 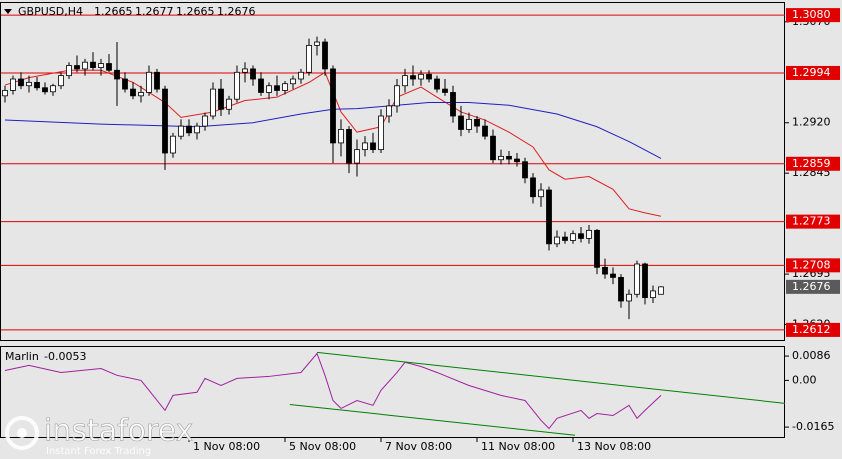 What do you see at coordinates (518, 446) in the screenshot?
I see `x-tick-label: 11 Nov 08:00` at bounding box center [518, 446].